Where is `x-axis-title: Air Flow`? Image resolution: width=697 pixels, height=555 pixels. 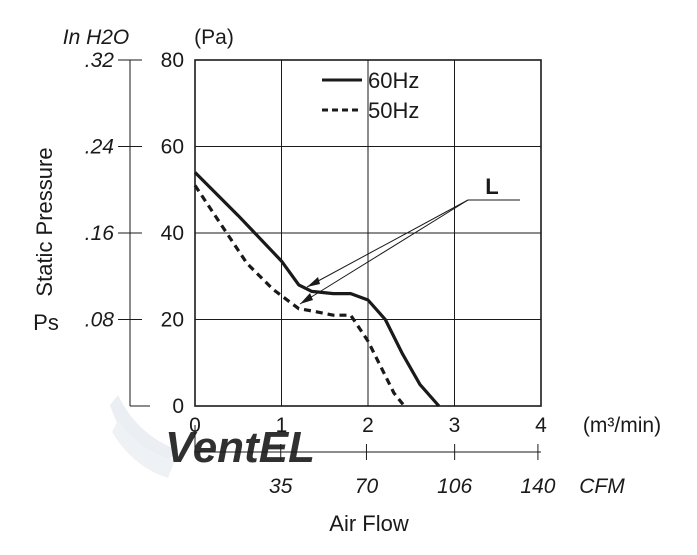 x-axis-title: Air Flow is located at coordinates (369, 523).